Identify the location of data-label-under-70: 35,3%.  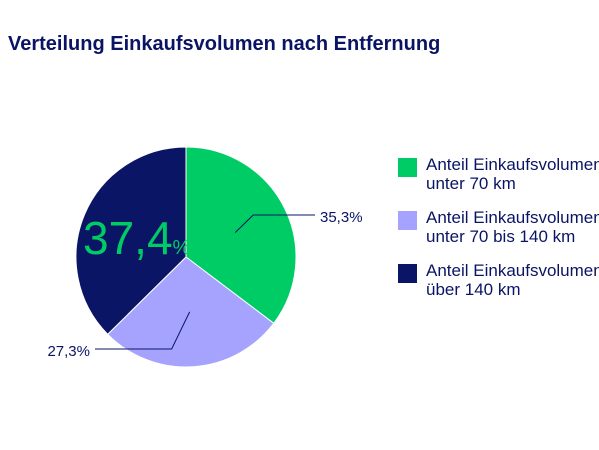
(341, 217).